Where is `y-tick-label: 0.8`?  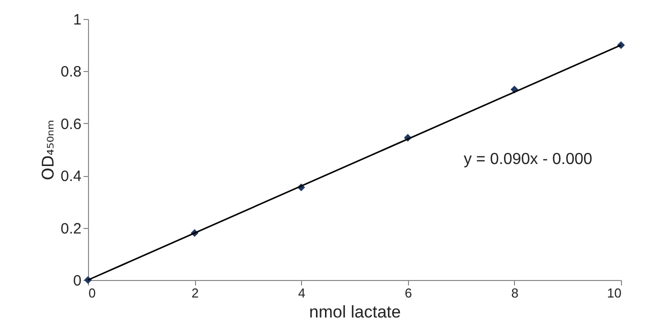
y-tick-label: 0.8 is located at coordinates (71, 72).